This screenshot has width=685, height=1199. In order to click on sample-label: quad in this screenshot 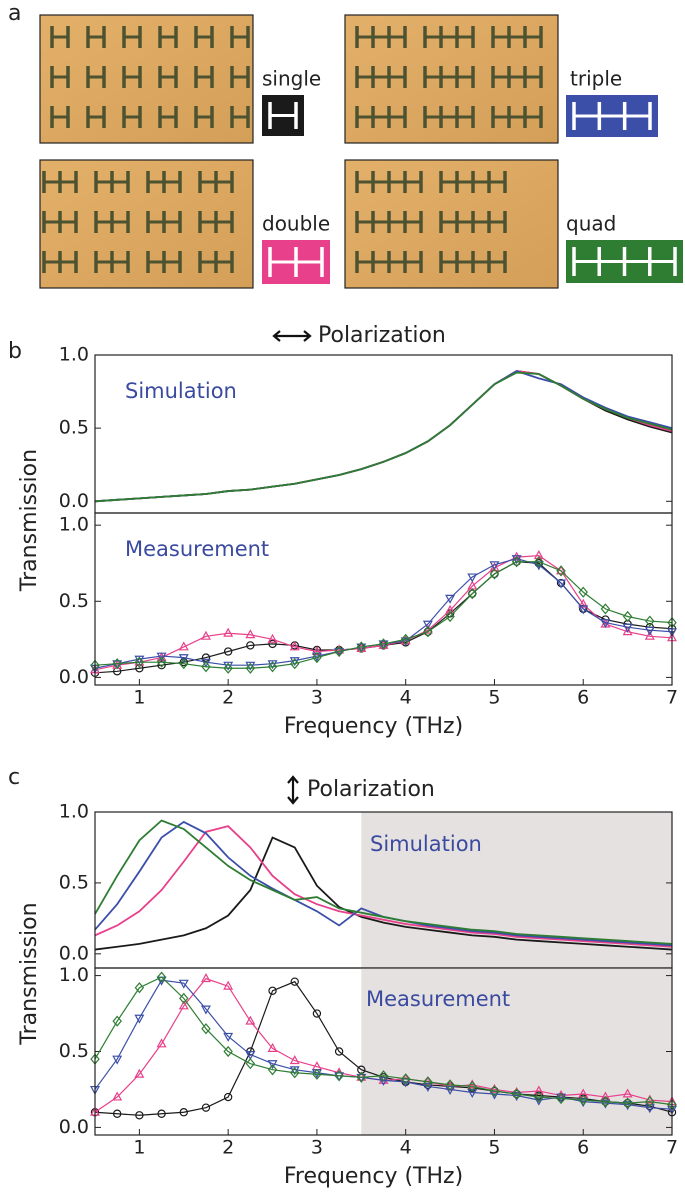, I will do `click(591, 224)`.